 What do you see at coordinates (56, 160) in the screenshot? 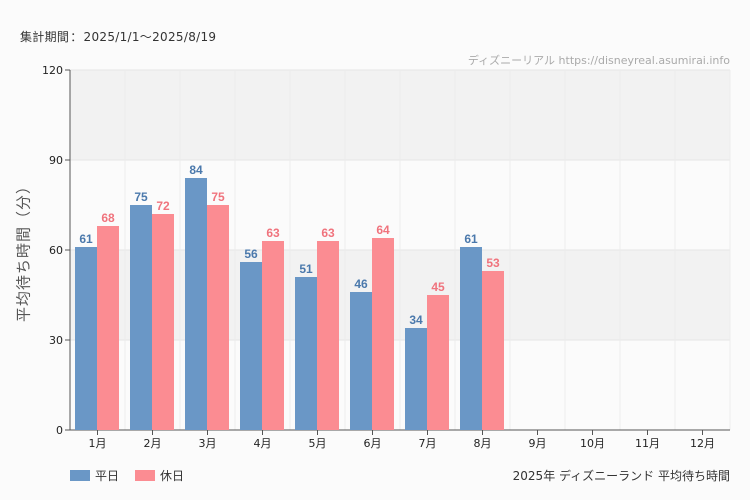
I see `y-tick-label: 90` at bounding box center [56, 160].